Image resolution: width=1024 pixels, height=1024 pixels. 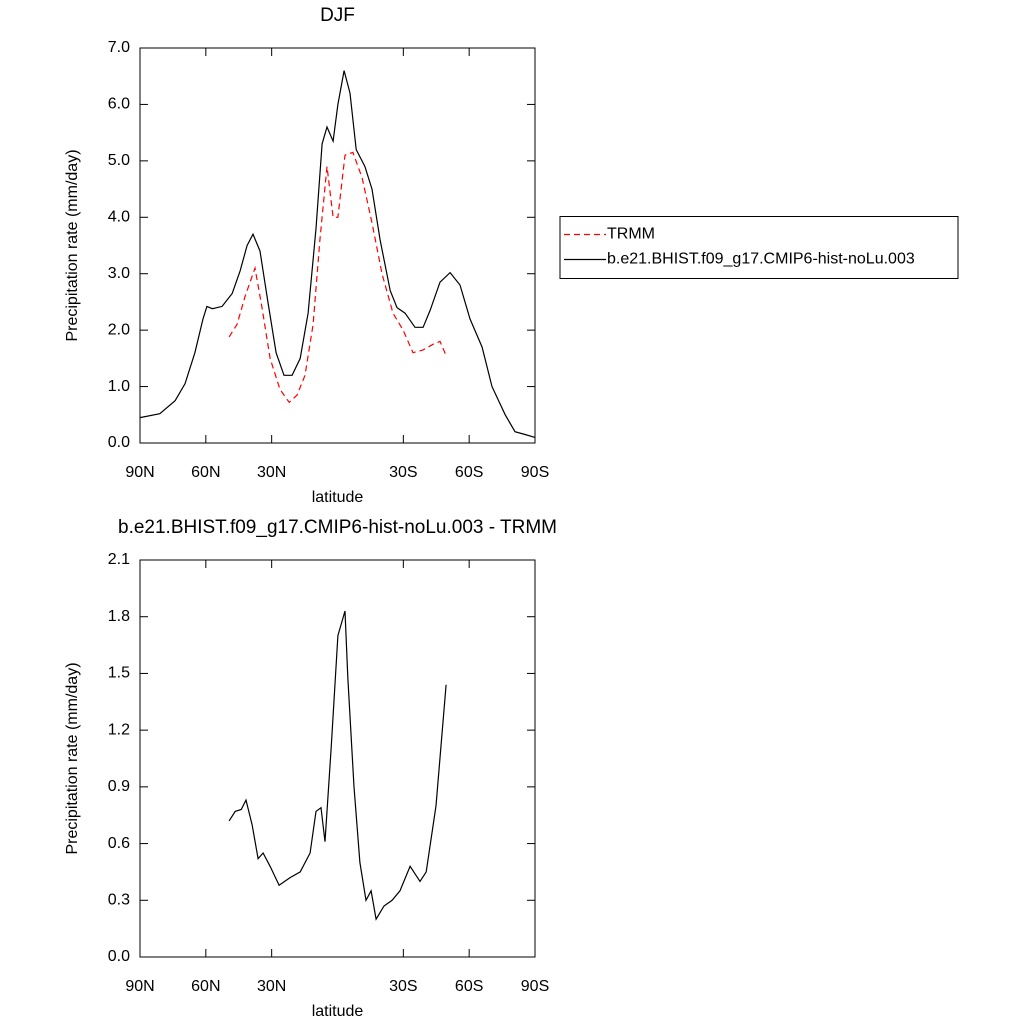 What do you see at coordinates (119, 900) in the screenshot?
I see `y-tick-label: 0.3` at bounding box center [119, 900].